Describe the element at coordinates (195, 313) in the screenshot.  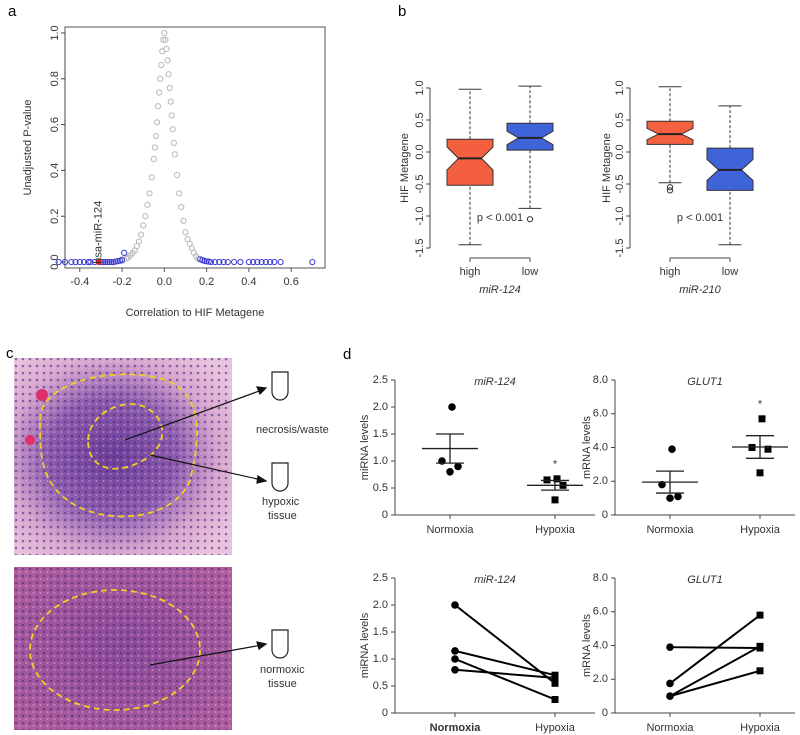
I see `x-axis-label: Correlation to HIF Metagene` at that location.